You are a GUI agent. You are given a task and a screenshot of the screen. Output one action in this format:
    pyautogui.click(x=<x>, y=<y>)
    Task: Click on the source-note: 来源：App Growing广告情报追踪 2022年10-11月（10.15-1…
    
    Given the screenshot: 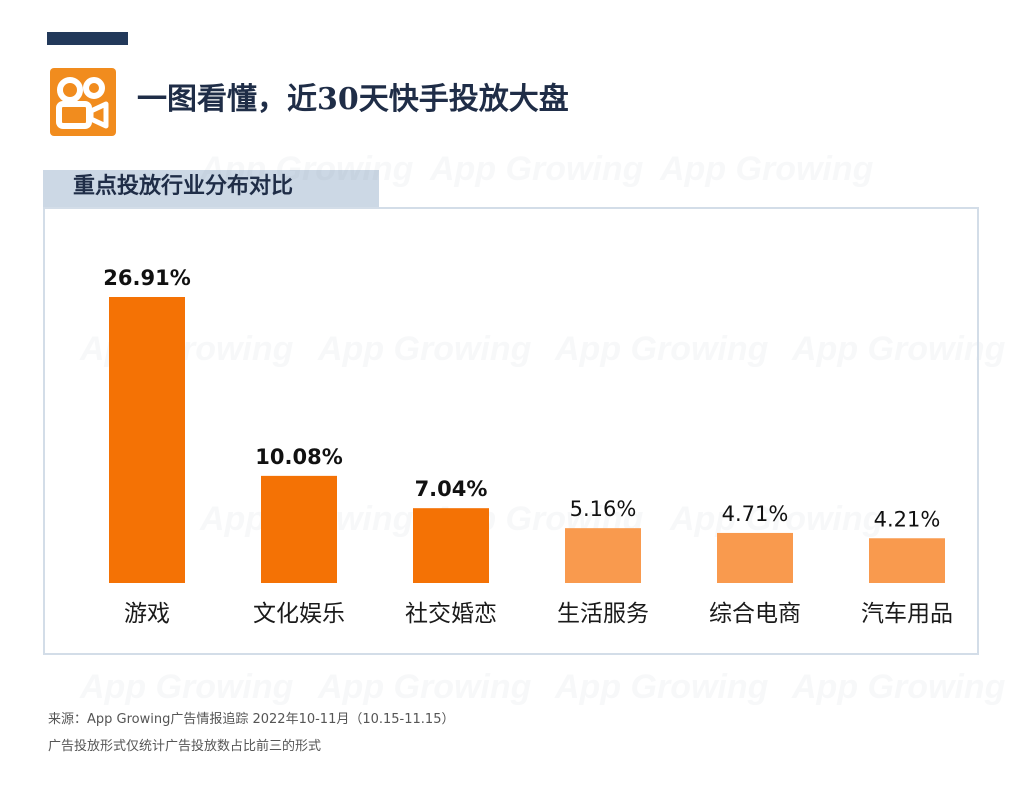 What is the action you would take?
    pyautogui.click(x=251, y=719)
    